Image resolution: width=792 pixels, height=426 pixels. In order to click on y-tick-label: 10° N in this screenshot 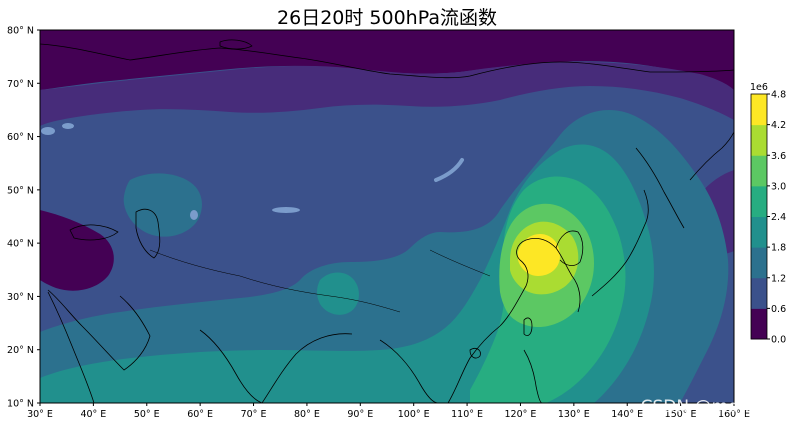, I will do `click(20, 404)`.